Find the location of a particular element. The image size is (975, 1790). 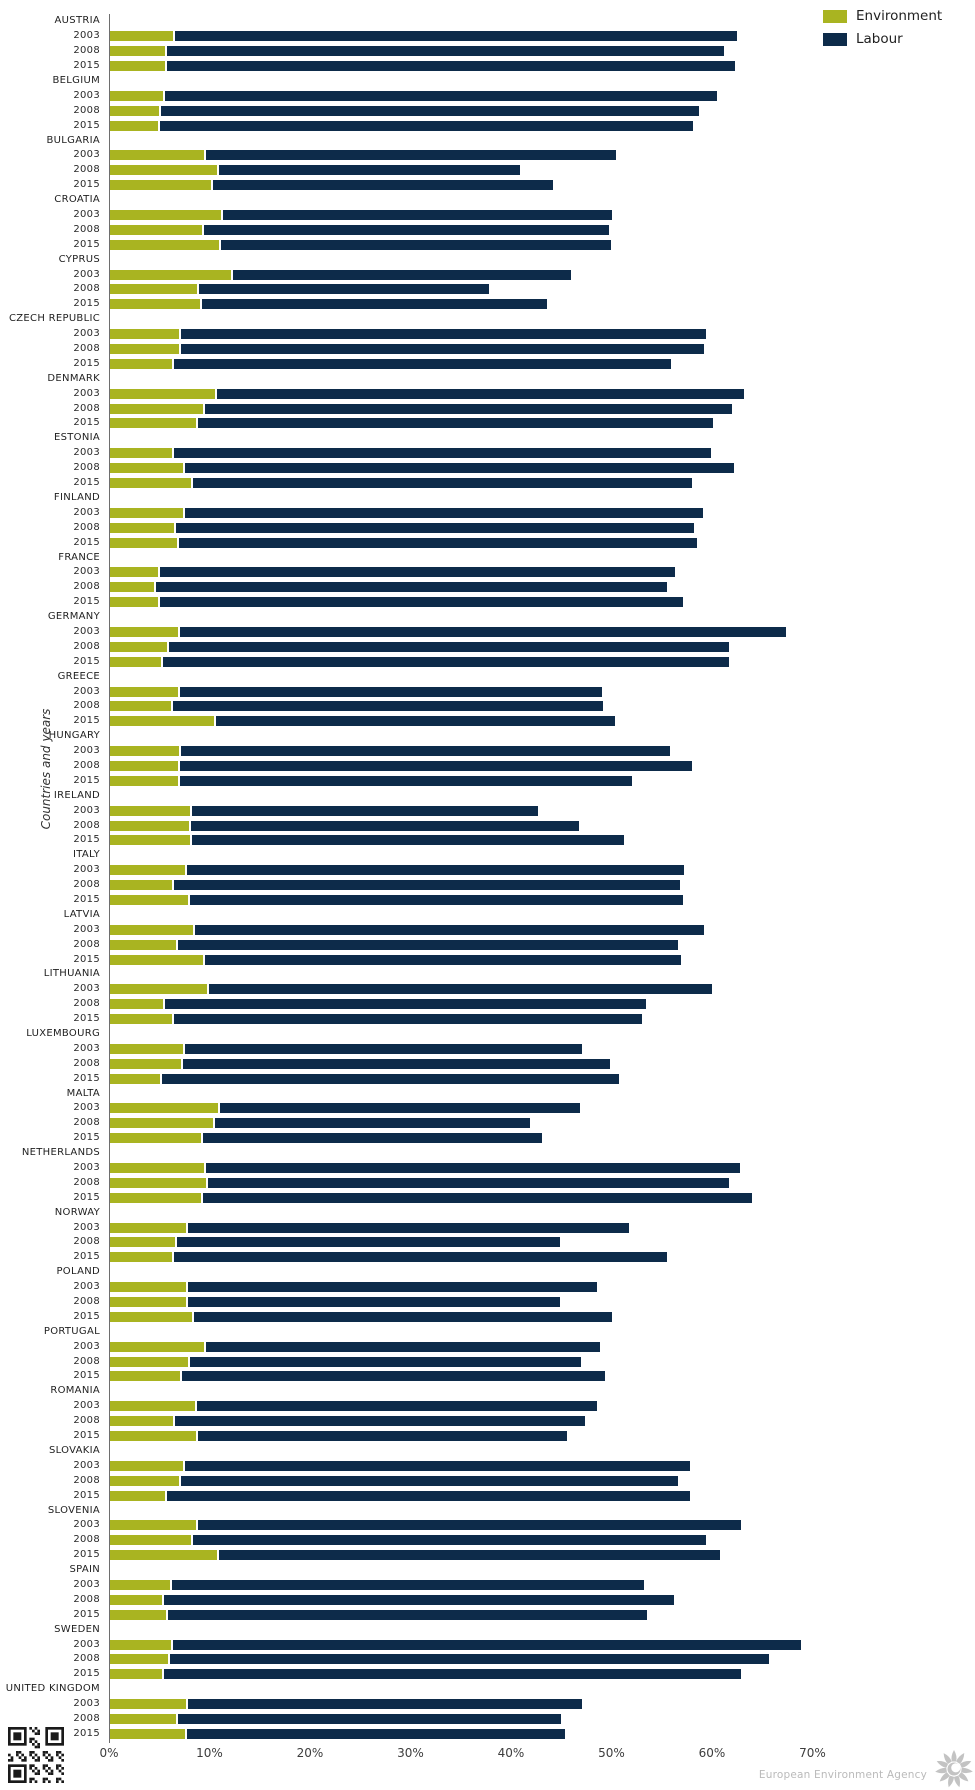

environment-swatch is located at coordinates (835, 17).